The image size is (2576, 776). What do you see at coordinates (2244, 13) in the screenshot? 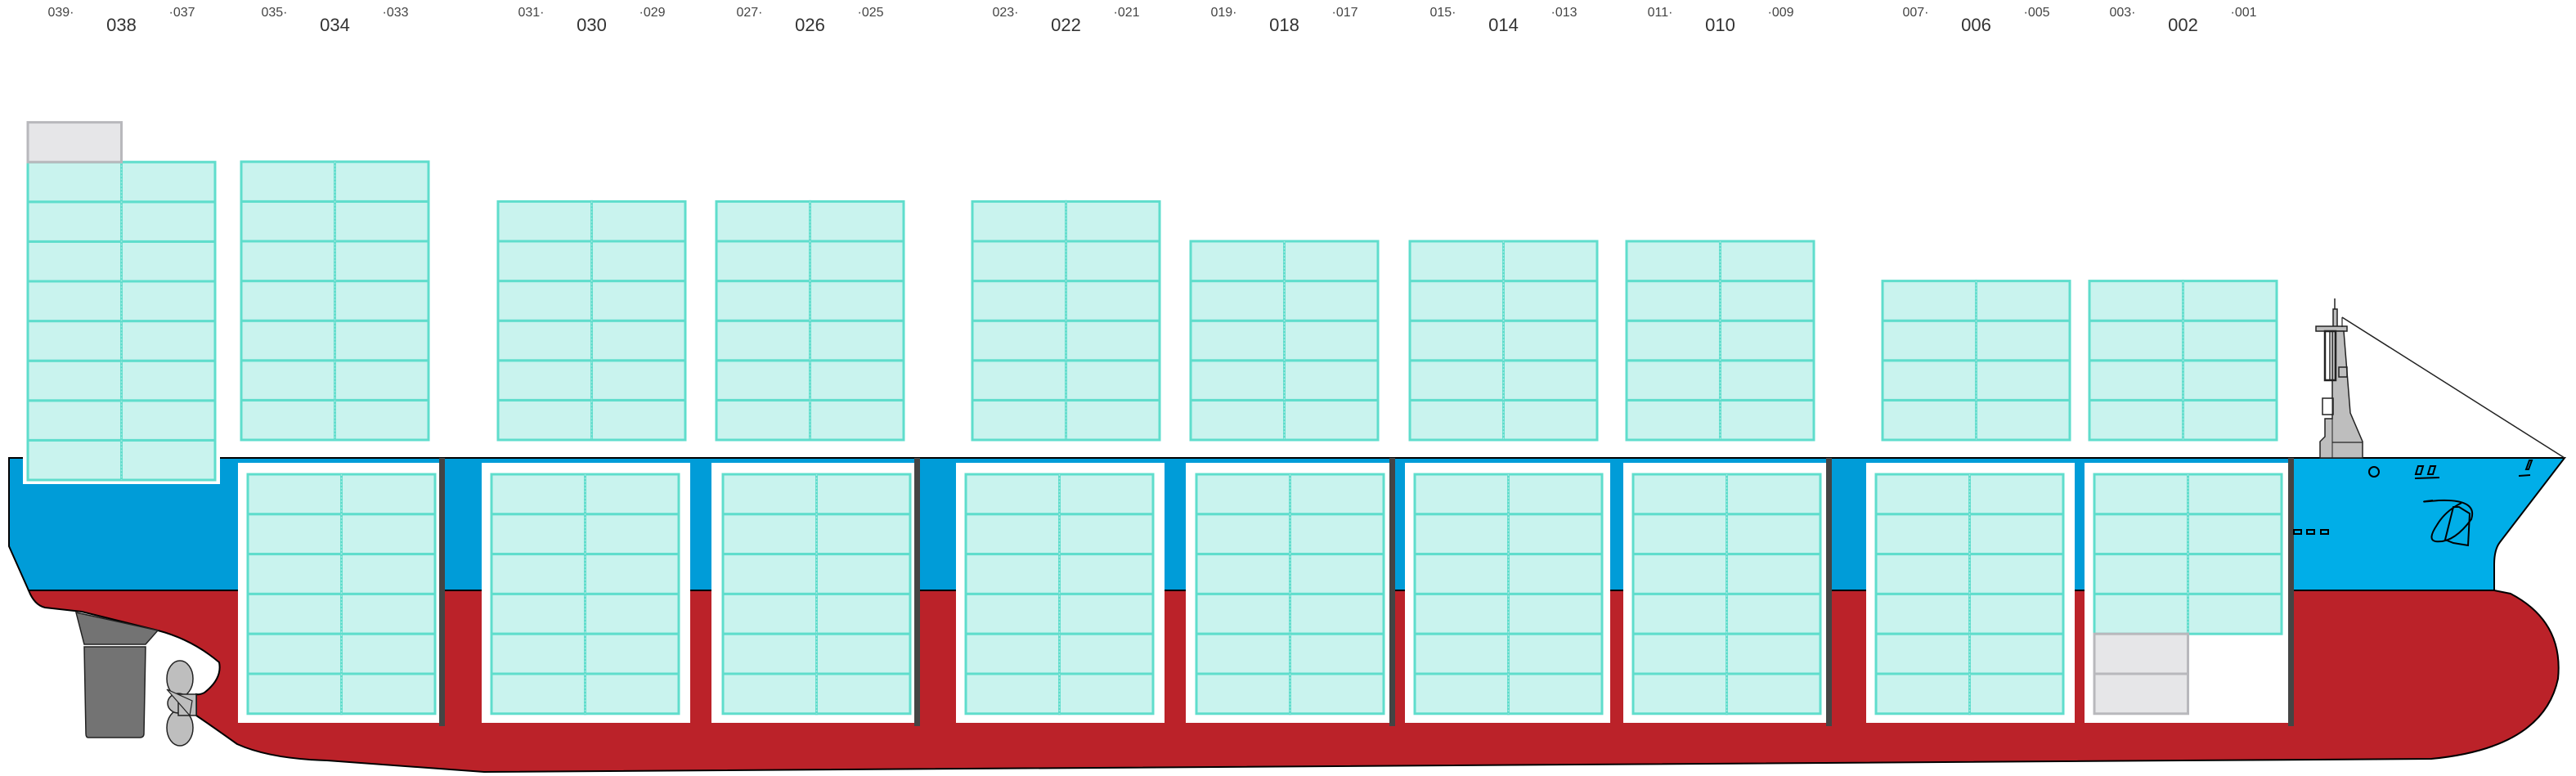
I see `bay-label-fwd: ·001` at bounding box center [2244, 13].